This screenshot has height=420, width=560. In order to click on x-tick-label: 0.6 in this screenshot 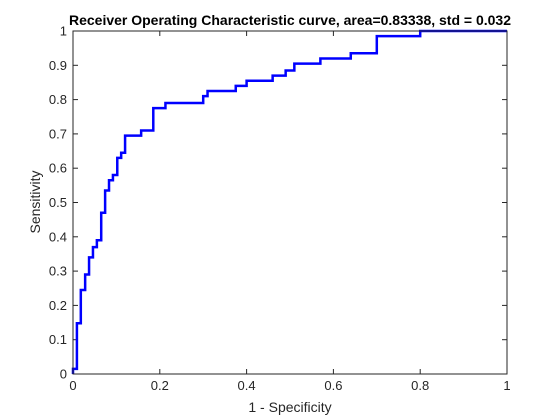, I will do `click(333, 385)`.